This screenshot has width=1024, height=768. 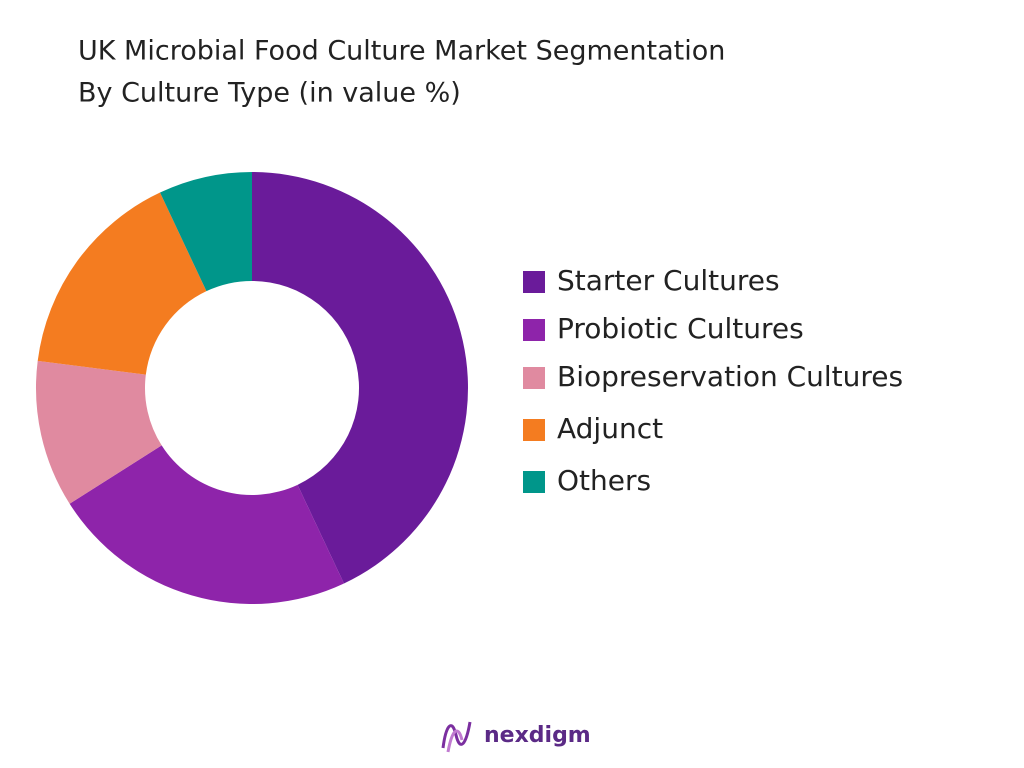 I want to click on chart-title: By Culture Type (in value %), so click(x=269, y=93).